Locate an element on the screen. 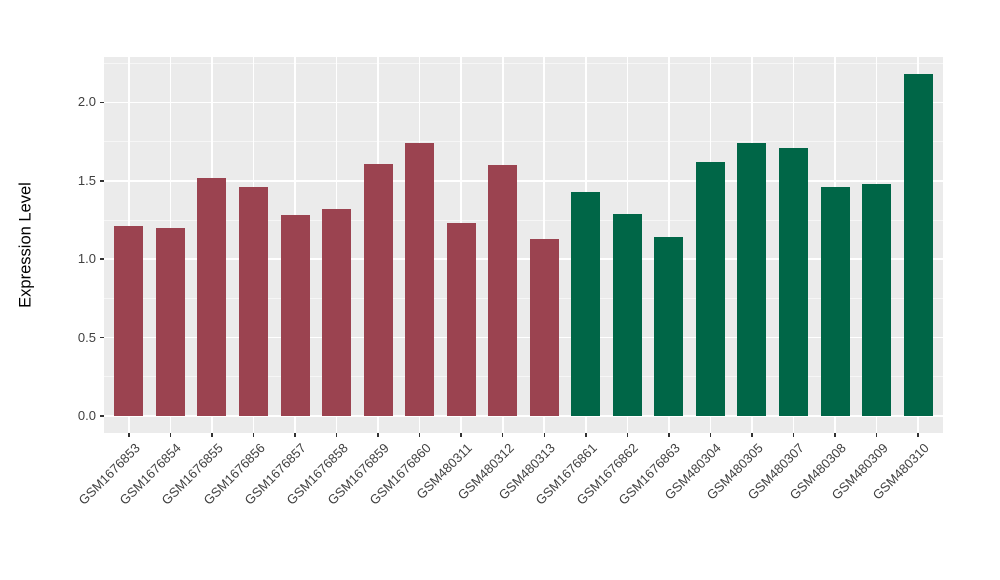 The image size is (1000, 580). y-axis-title: Expression Level is located at coordinates (25, 245).